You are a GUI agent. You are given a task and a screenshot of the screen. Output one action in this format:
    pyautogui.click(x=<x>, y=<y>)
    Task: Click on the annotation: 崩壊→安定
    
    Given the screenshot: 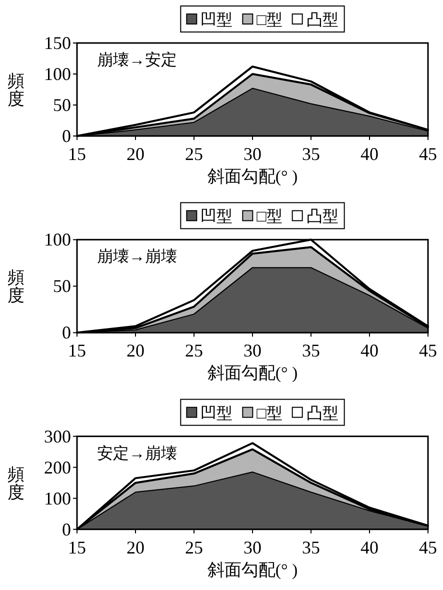 What is the action you would take?
    pyautogui.click(x=137, y=60)
    